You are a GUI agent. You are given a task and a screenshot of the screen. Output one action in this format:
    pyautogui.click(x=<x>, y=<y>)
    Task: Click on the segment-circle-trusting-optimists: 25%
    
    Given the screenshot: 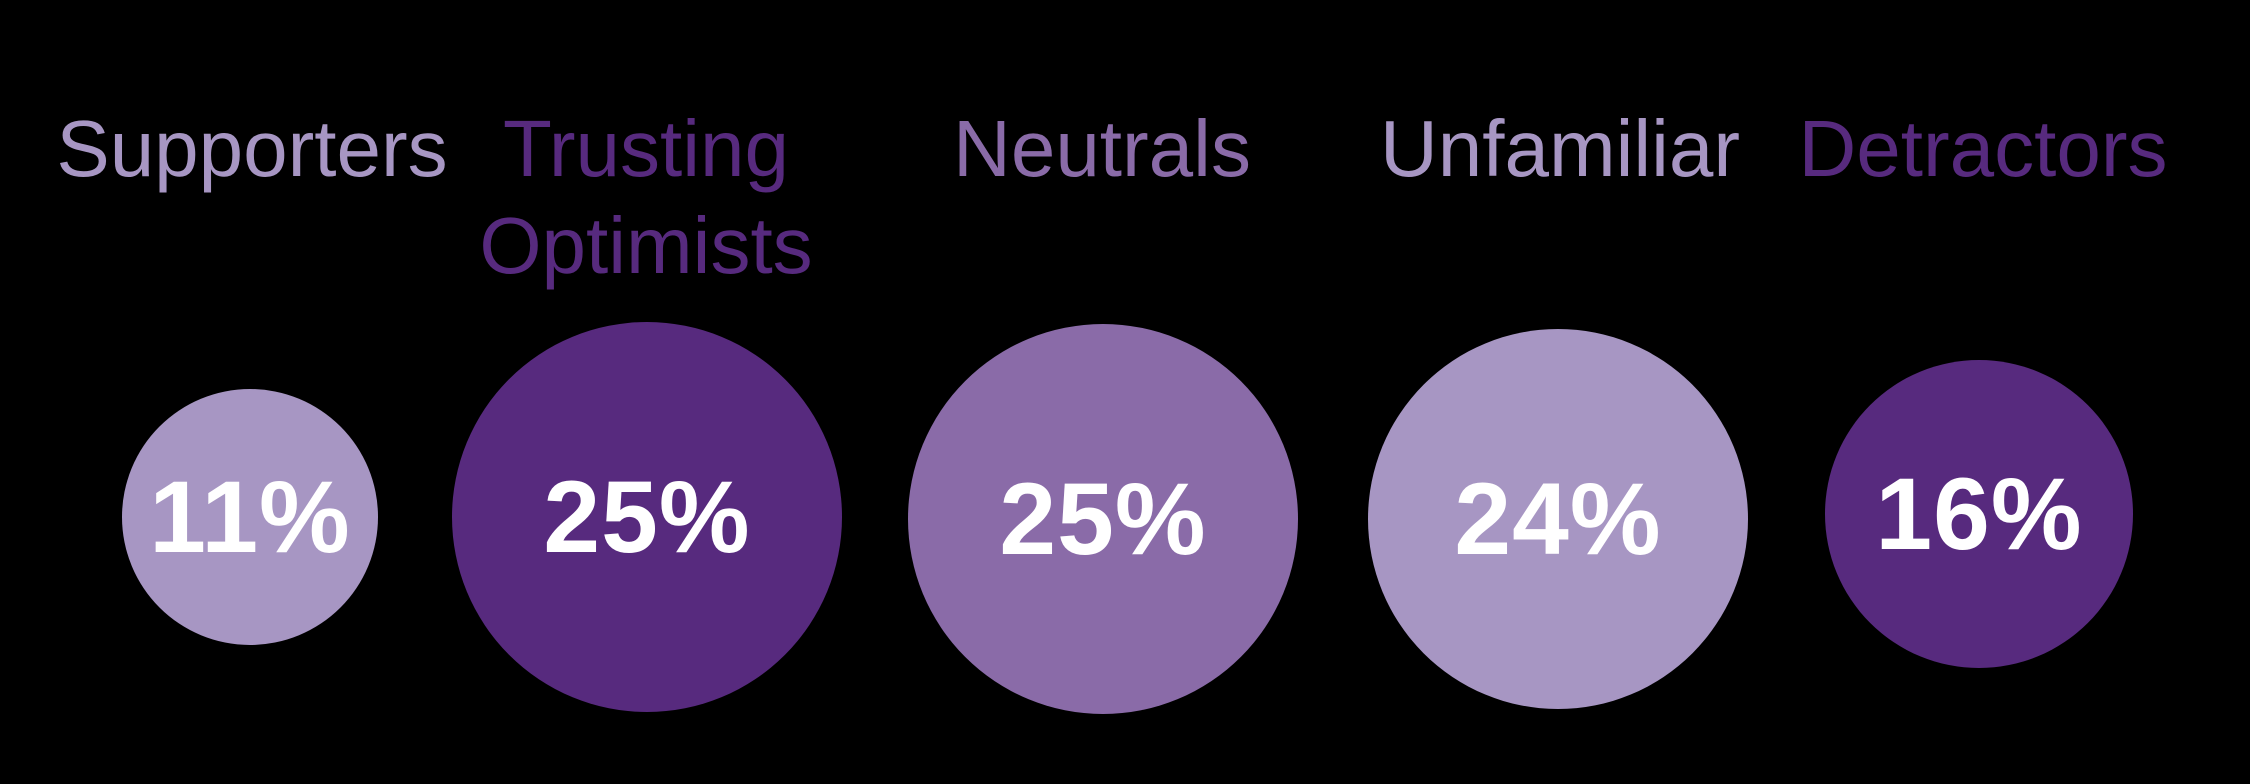 What is the action you would take?
    pyautogui.click(x=647, y=517)
    